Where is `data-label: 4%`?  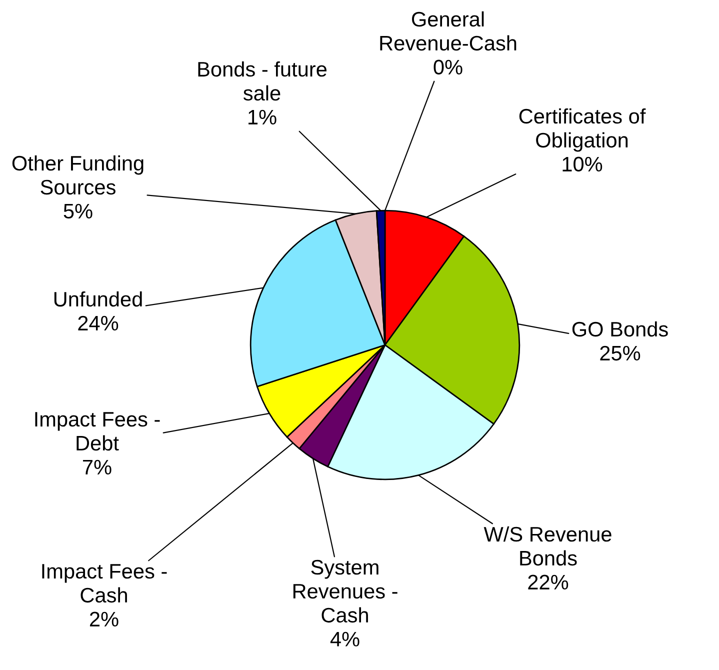
data-label: 4% is located at coordinates (345, 639).